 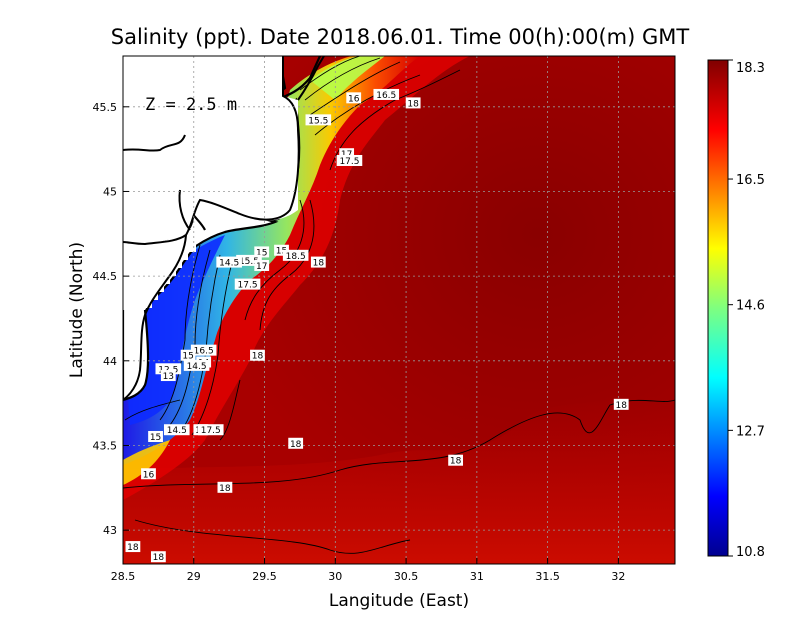 What do you see at coordinates (618, 576) in the screenshot?
I see `x-tick-label: 32` at bounding box center [618, 576].